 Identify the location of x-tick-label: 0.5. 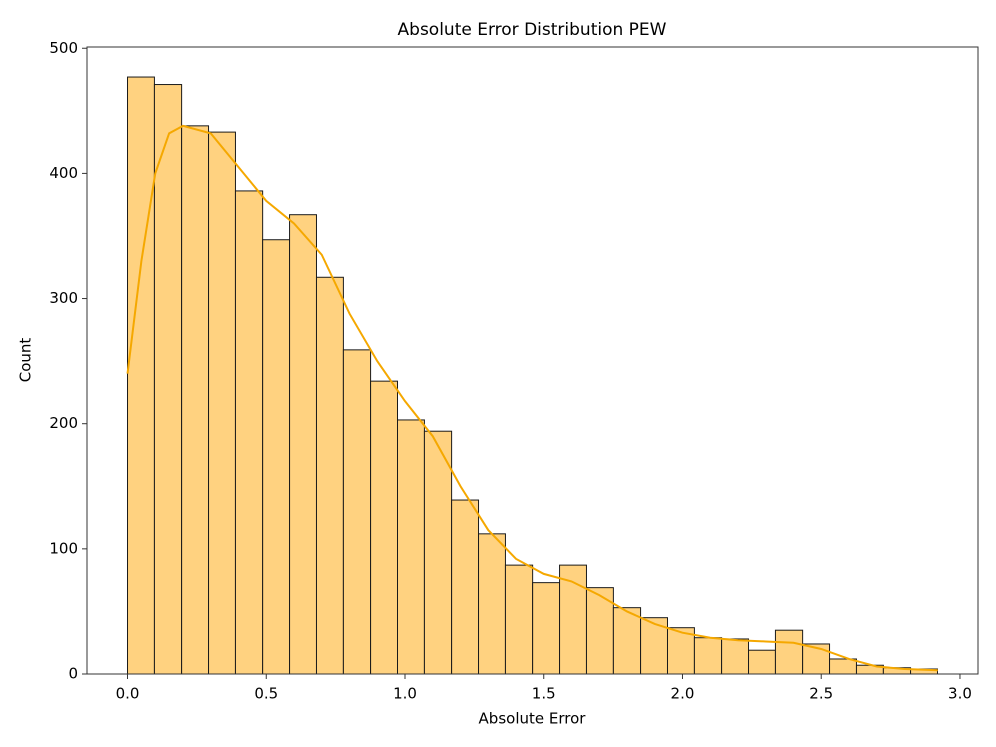
(266, 694).